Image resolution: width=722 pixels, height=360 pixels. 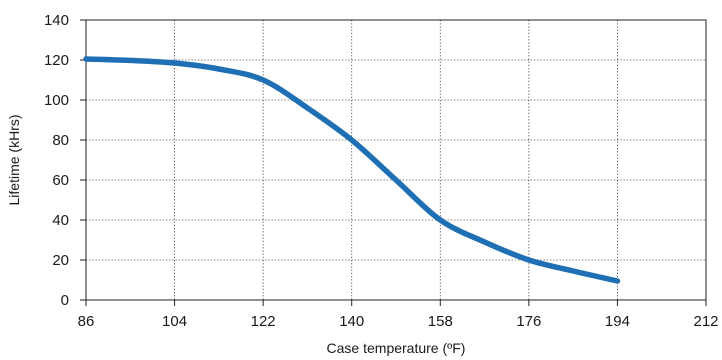 I want to click on y-tick-label: 100, so click(x=56, y=100).